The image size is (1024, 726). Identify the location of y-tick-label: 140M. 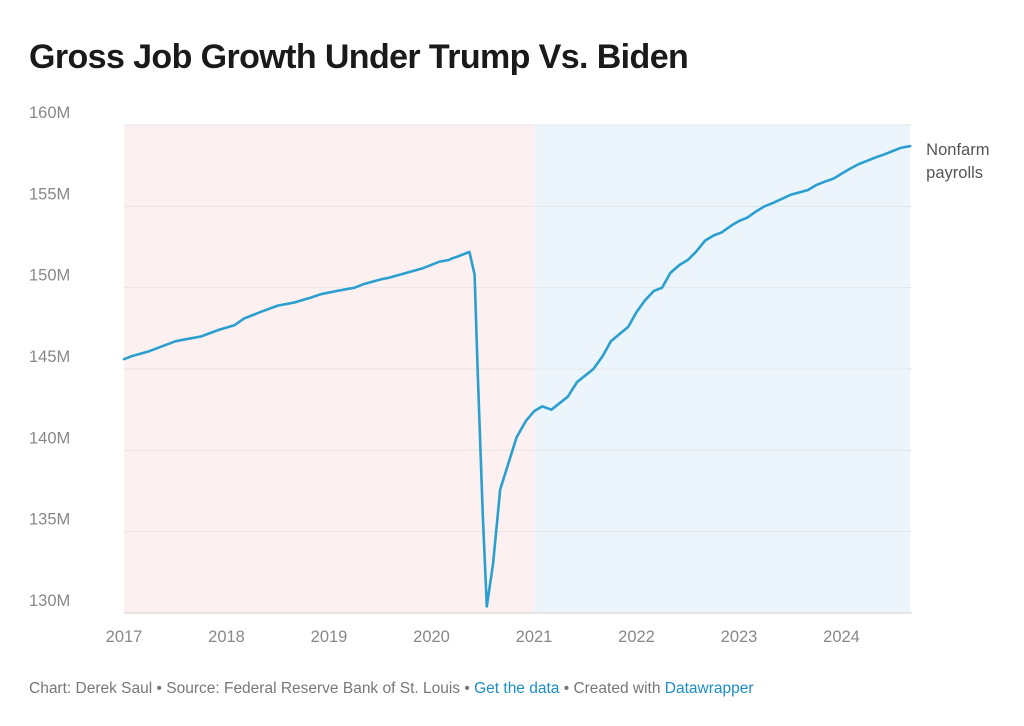
(49, 438).